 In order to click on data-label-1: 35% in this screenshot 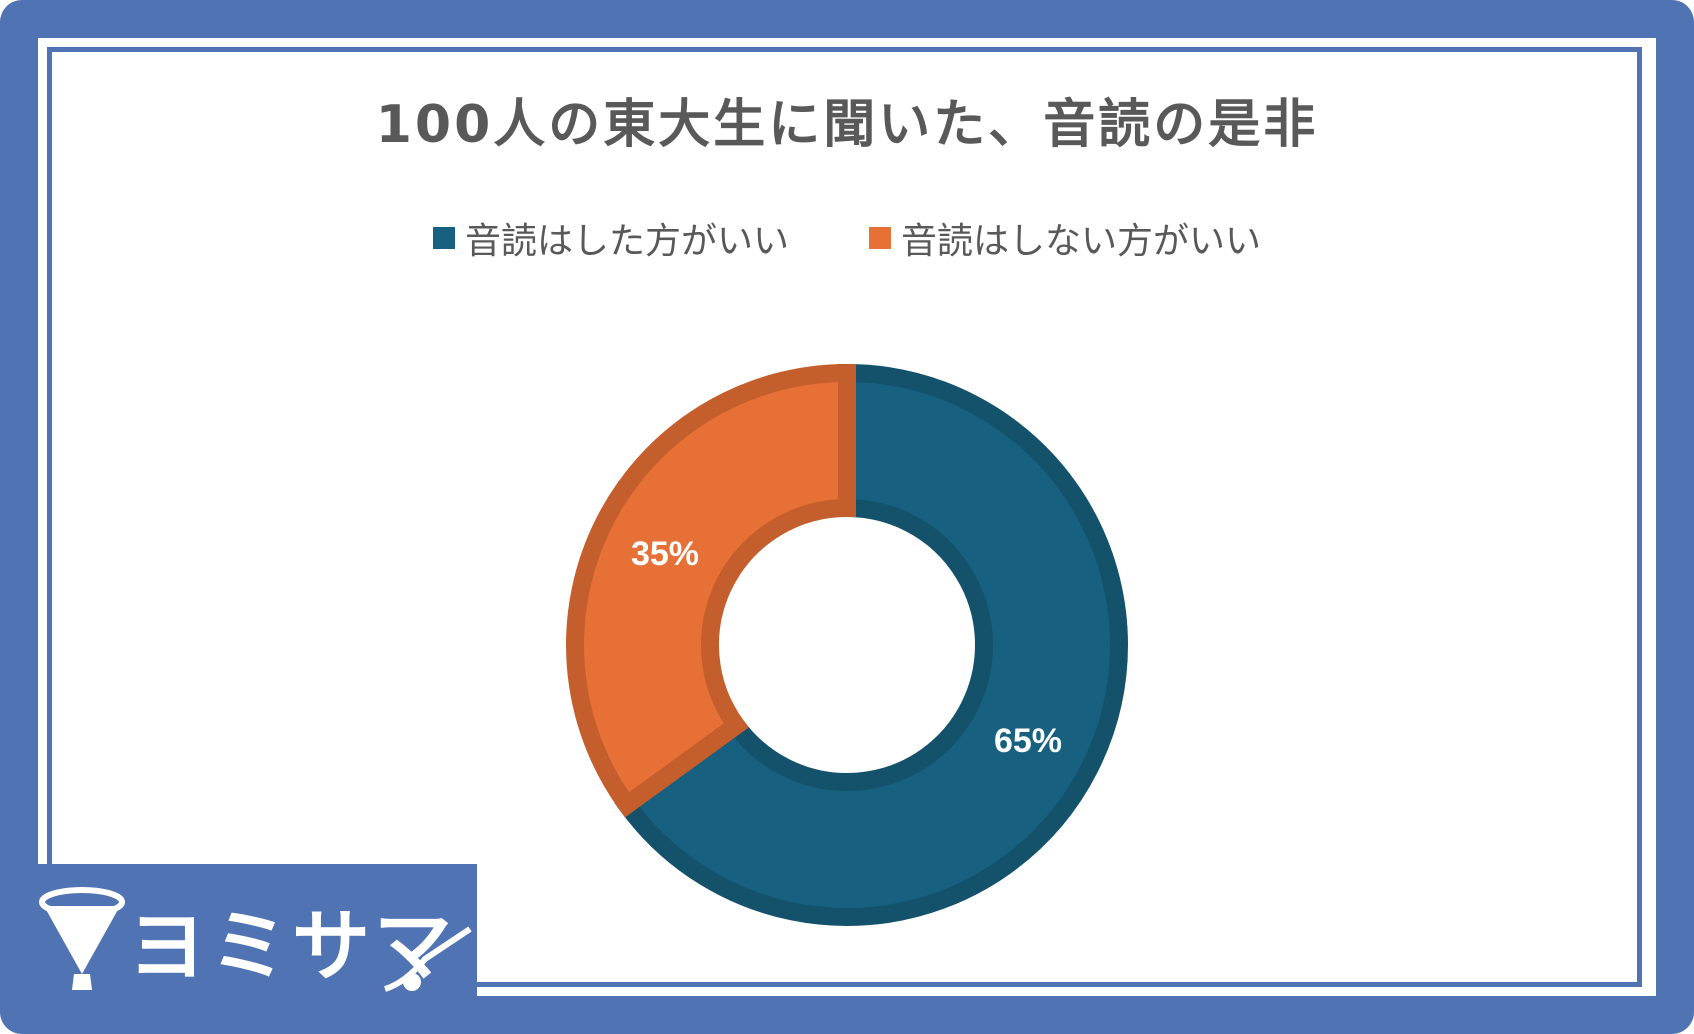, I will do `click(665, 554)`.